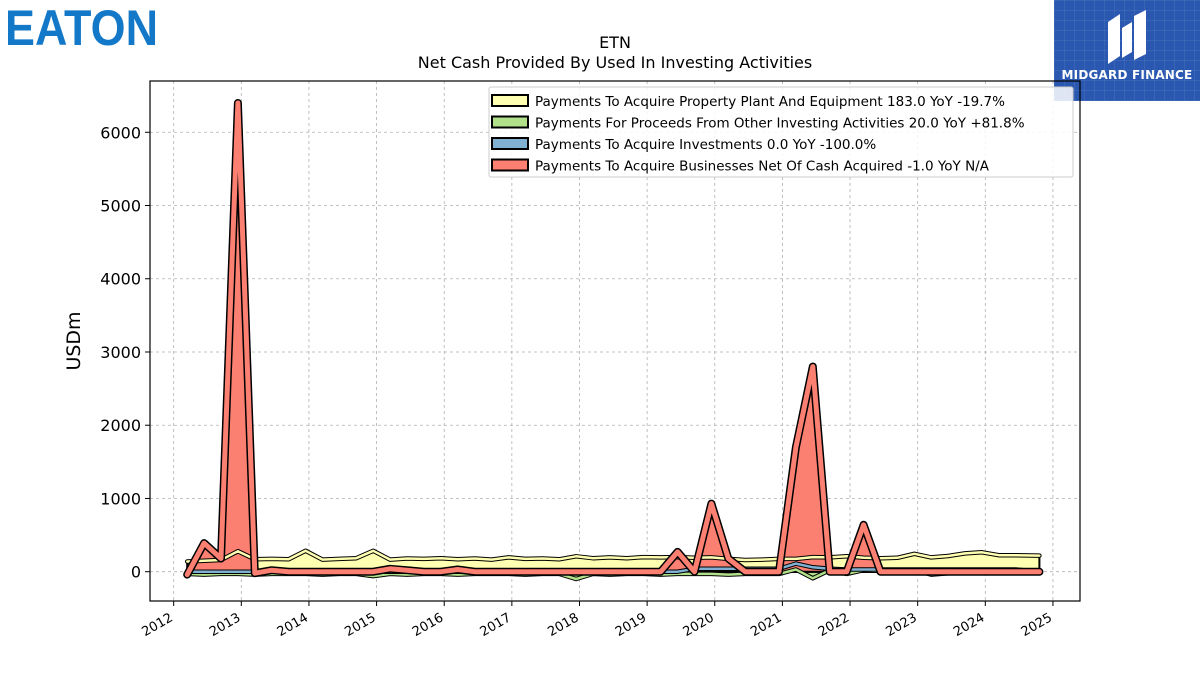  What do you see at coordinates (293, 625) in the screenshot?
I see `x-tick-label: 2014` at bounding box center [293, 625].